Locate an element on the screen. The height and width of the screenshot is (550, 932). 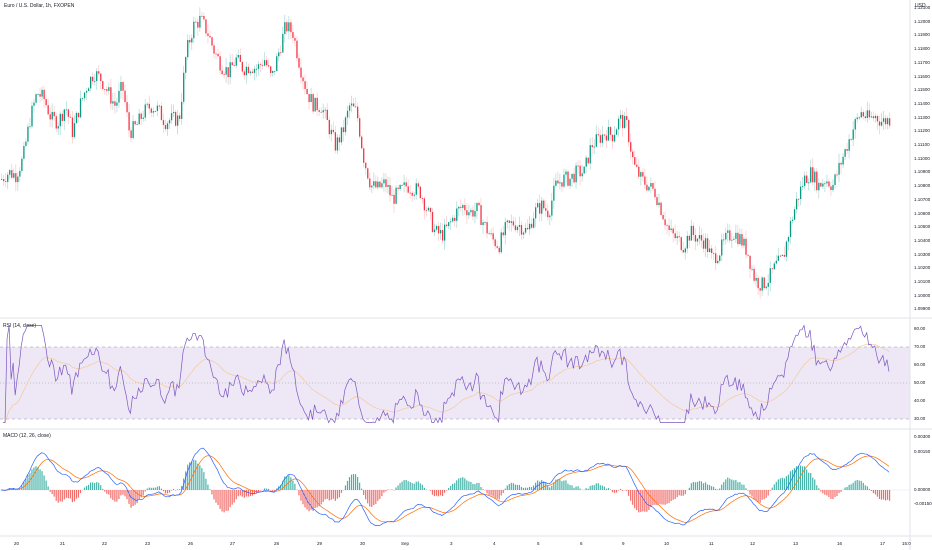
price-tick: 1.11200 is located at coordinates (922, 131).